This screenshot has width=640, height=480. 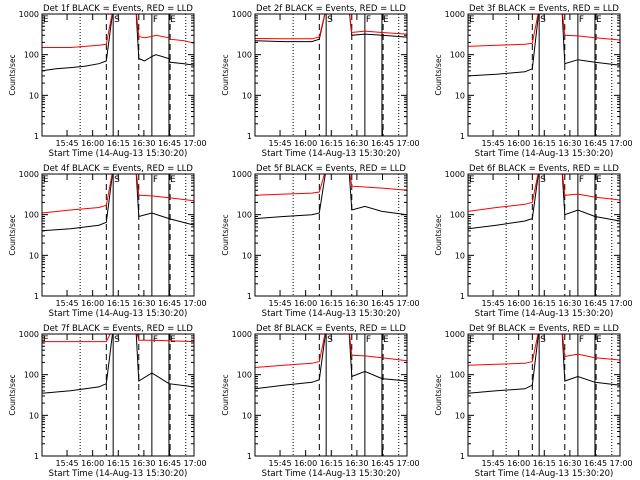 What do you see at coordinates (544, 9) in the screenshot?
I see `chart-title: Det 3f BLACK = Events, RED = LLD` at bounding box center [544, 9].